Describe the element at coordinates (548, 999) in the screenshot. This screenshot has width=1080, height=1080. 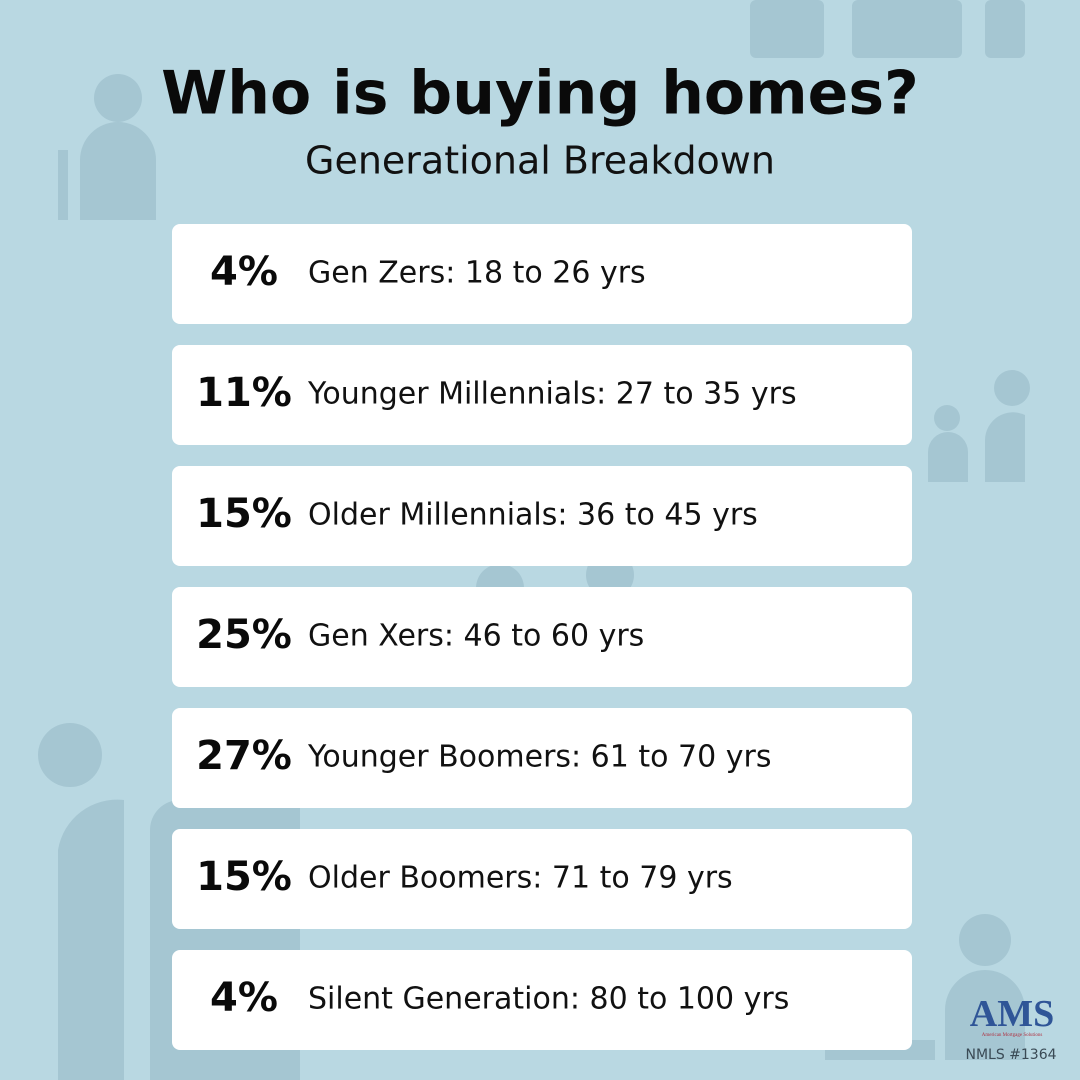
I see `row-label: Silent Generation: 80 to 100 yrs` at that location.